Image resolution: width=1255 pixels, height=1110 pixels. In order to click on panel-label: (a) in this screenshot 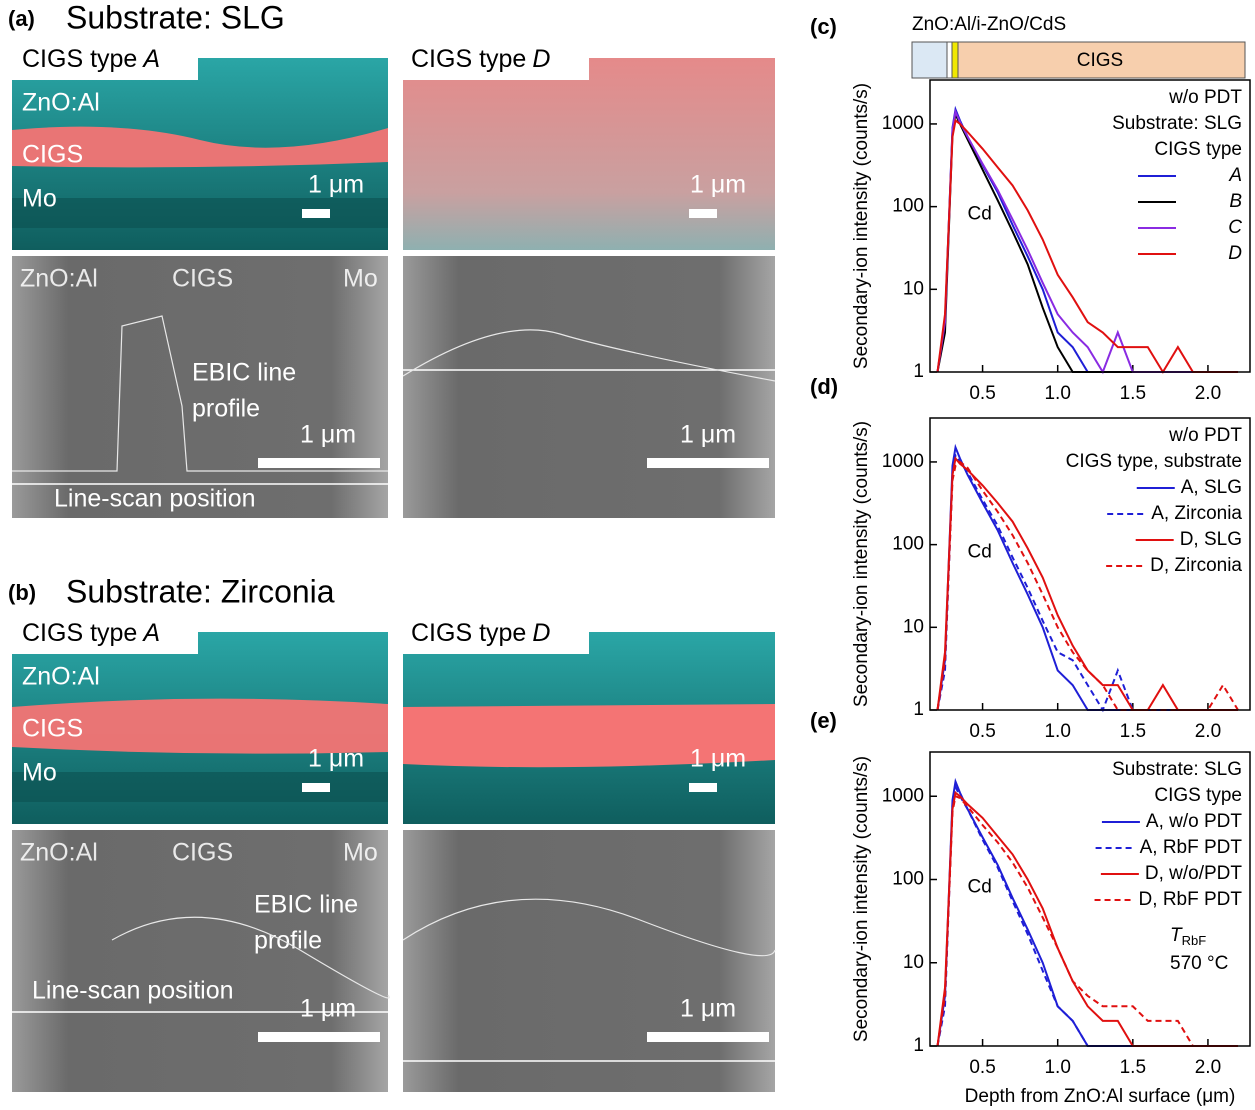, I will do `click(21, 18)`.